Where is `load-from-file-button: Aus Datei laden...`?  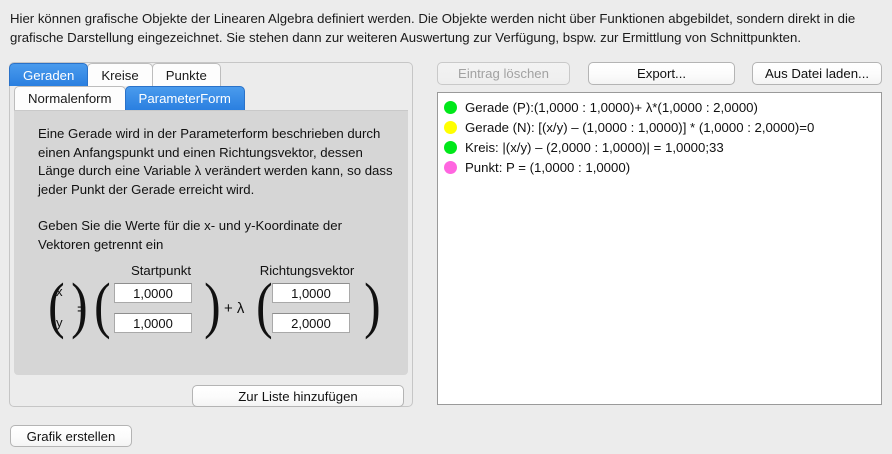
load-from-file-button: Aus Datei laden... is located at coordinates (817, 73).